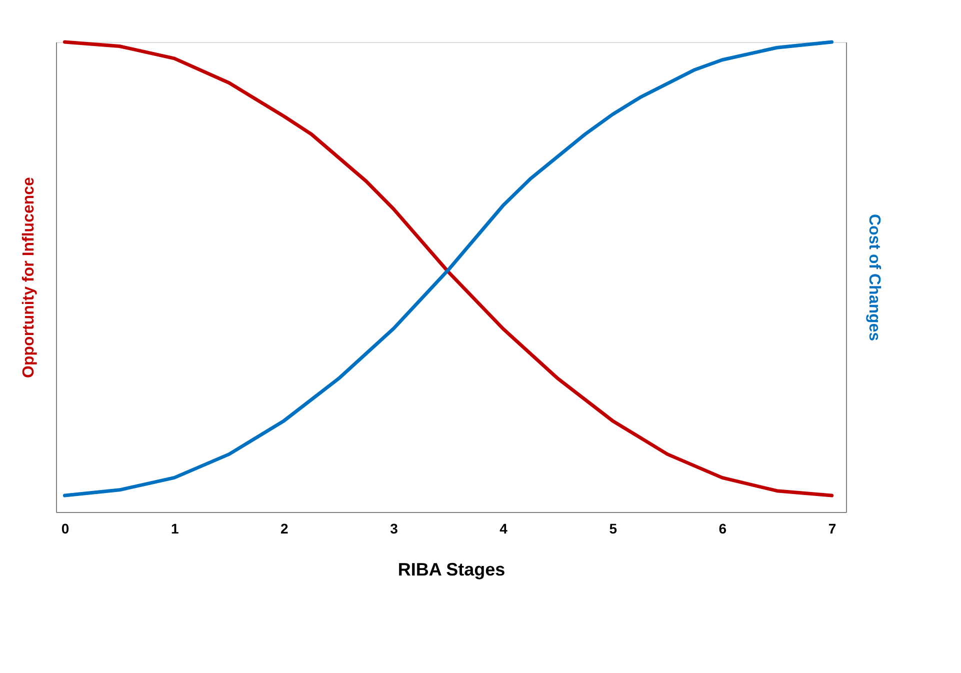 The height and width of the screenshot is (673, 961). What do you see at coordinates (874, 278) in the screenshot?
I see `y2-axis-title: Cost of Changes` at bounding box center [874, 278].